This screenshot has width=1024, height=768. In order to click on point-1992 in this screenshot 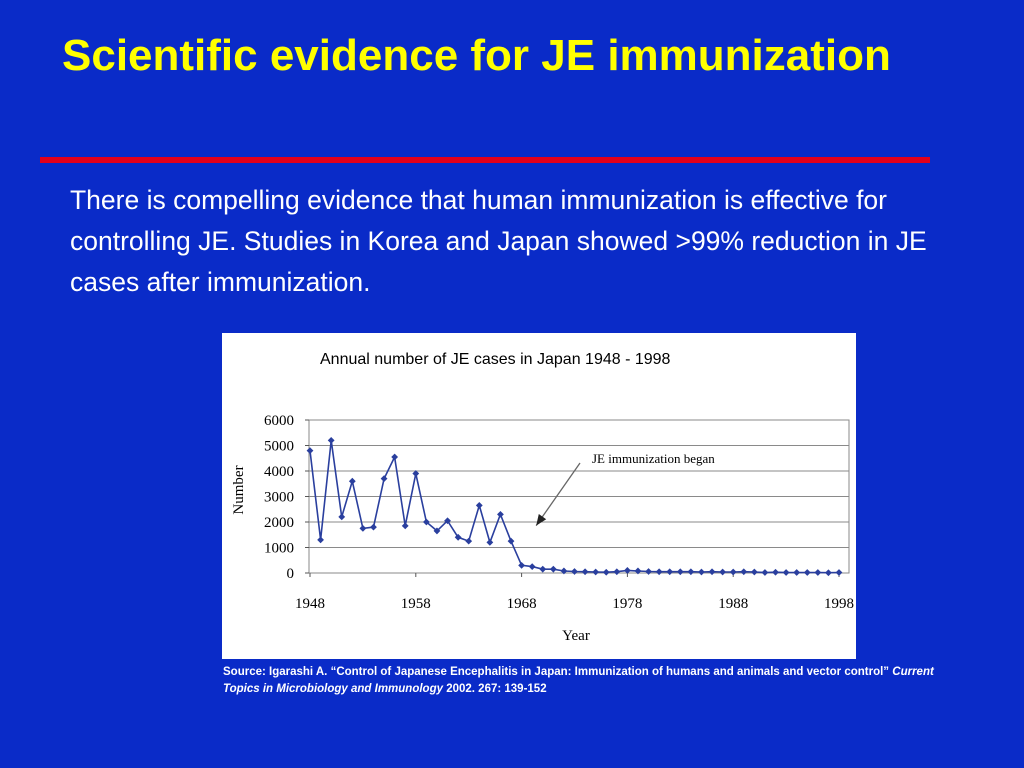, I will do `click(775, 572)`.